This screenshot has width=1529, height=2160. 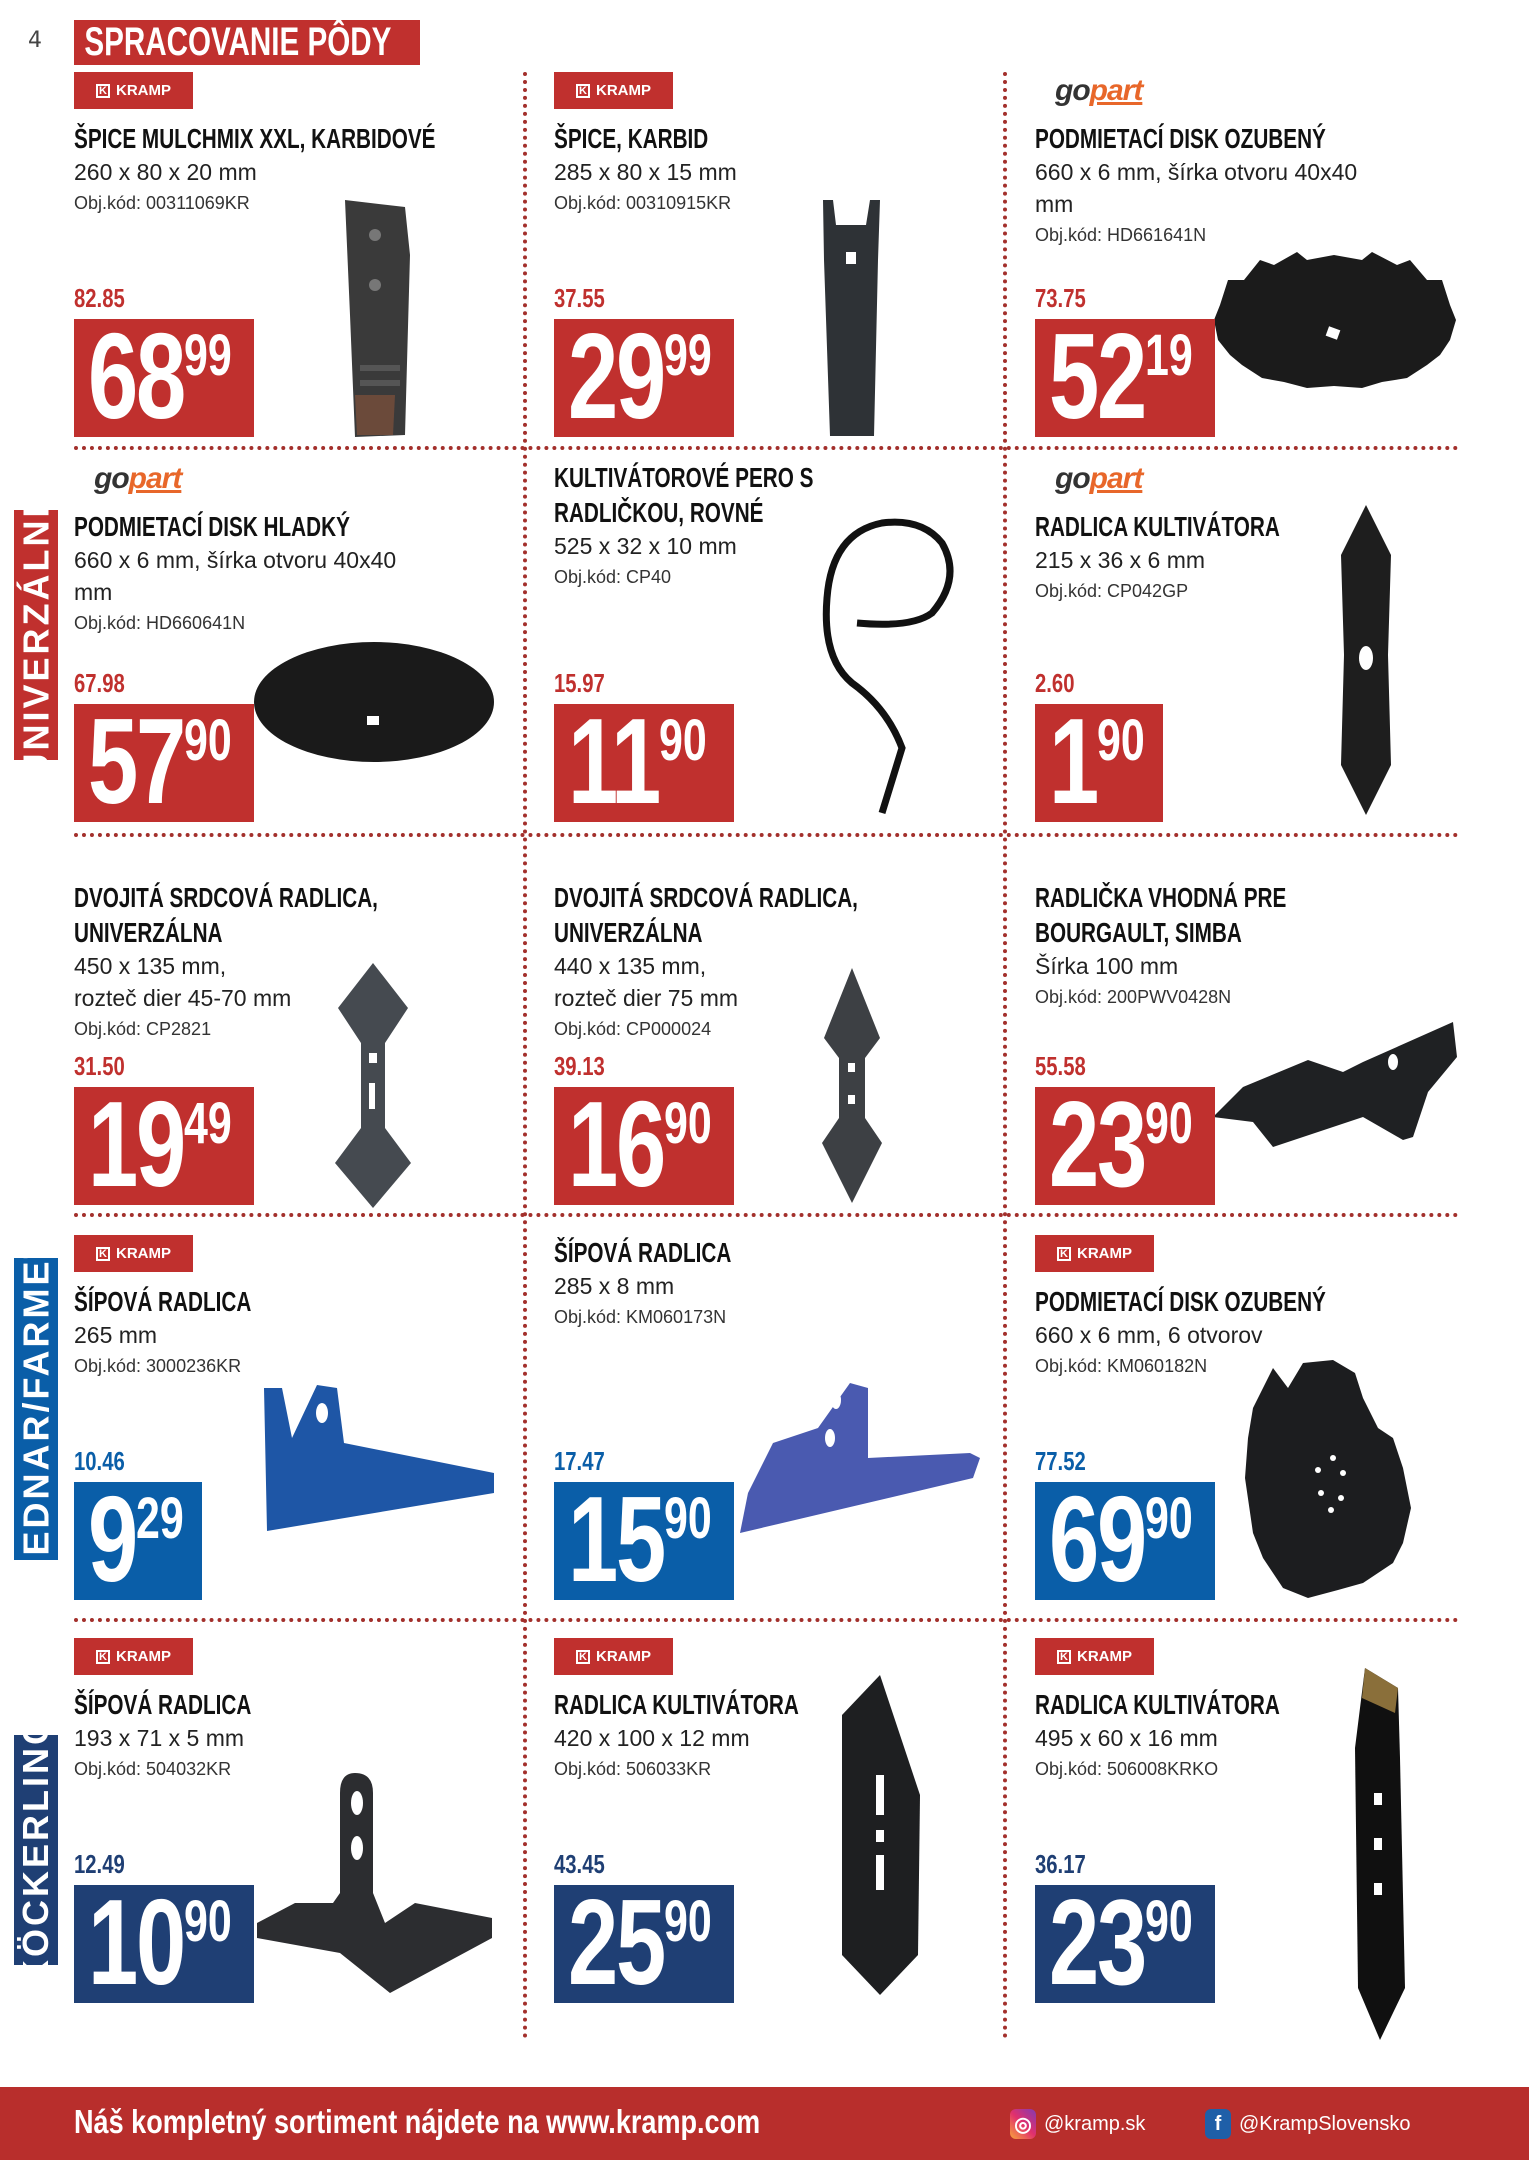 What do you see at coordinates (684, 477) in the screenshot?
I see `product-title: KULTIVÁTOROVÉ PERO S` at bounding box center [684, 477].